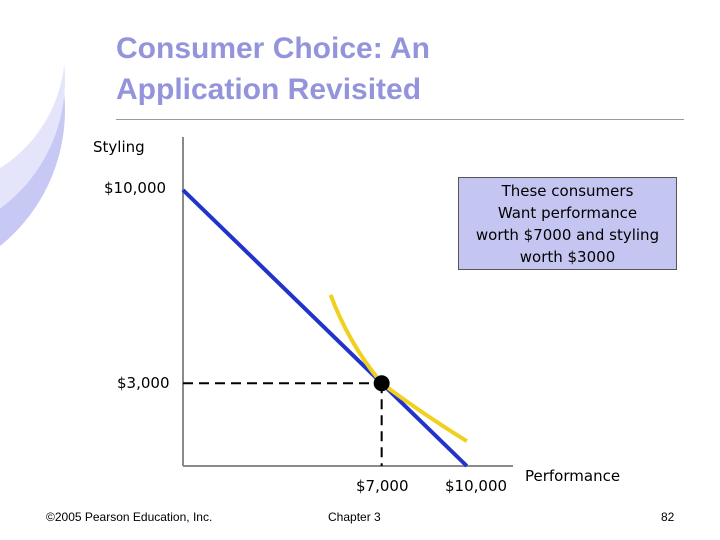 This screenshot has width=720, height=540. Describe the element at coordinates (354, 517) in the screenshot. I see `footer-chapter: Chapter 3` at that location.